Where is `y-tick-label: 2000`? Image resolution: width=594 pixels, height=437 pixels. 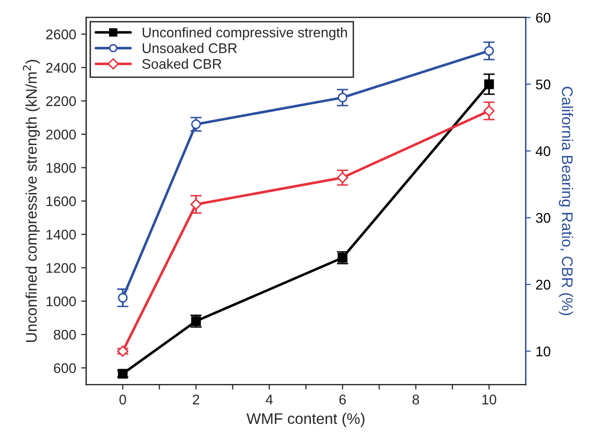 y-tick-label: 2000 is located at coordinates (61, 135).